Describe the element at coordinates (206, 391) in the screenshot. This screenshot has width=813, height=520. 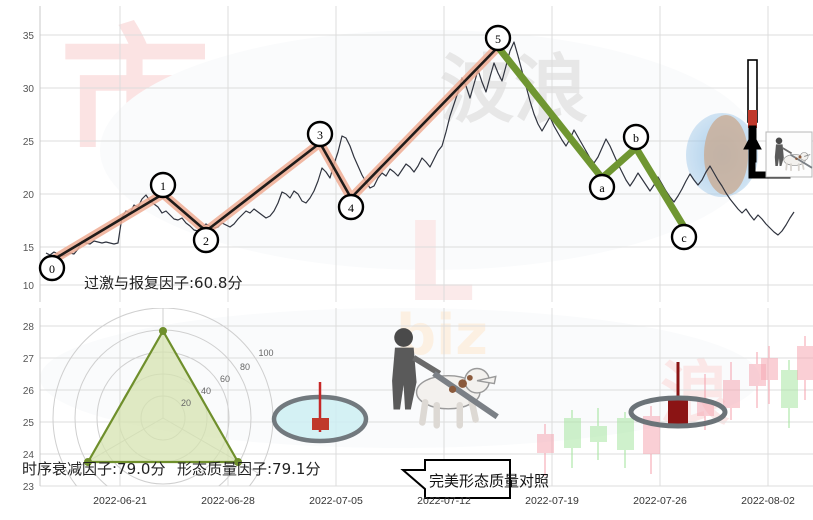
I see `radar-tick: 40` at that location.